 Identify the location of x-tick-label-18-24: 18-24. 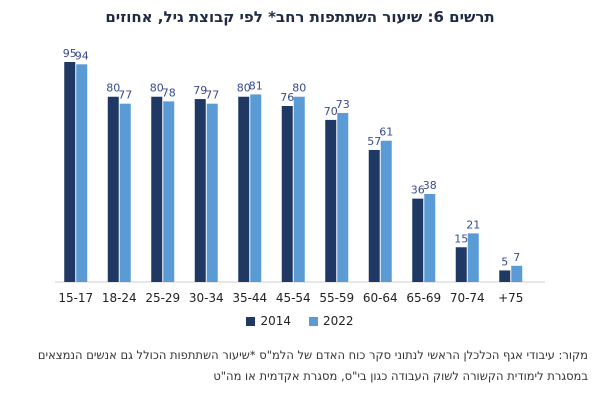
(119, 298).